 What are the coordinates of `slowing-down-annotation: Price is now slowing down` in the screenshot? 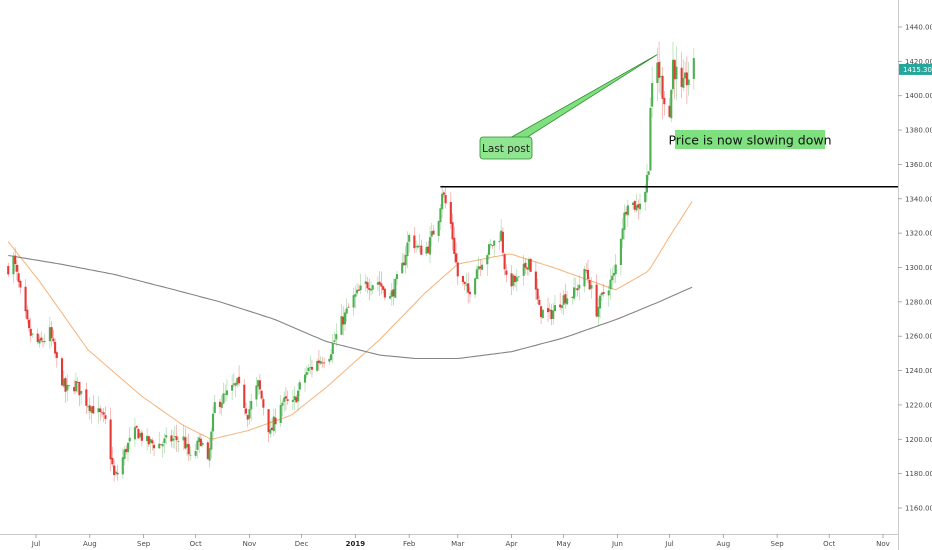 It's located at (750, 139).